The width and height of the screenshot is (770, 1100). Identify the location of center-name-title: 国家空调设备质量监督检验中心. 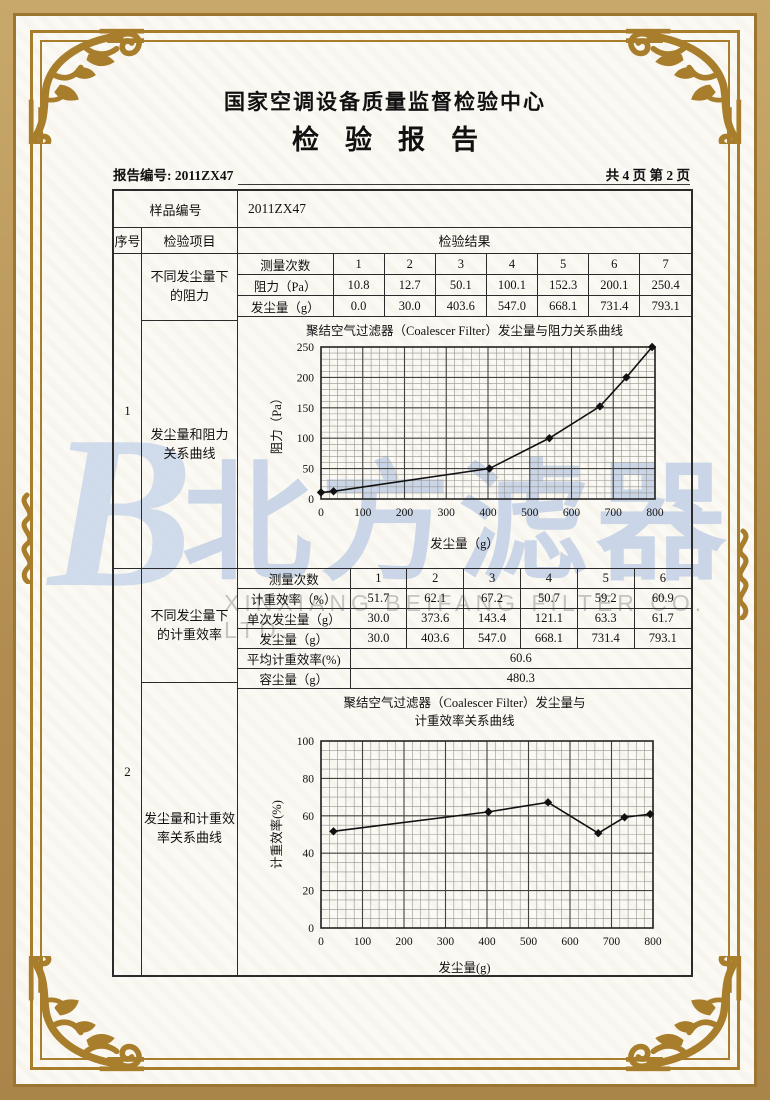
(385, 102).